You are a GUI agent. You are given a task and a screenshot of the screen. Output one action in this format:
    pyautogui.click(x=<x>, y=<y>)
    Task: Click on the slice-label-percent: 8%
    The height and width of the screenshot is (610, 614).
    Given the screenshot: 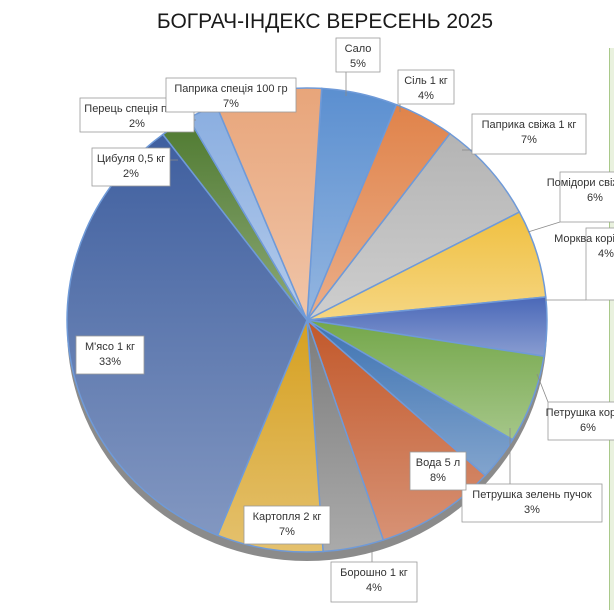 What is the action you would take?
    pyautogui.click(x=438, y=478)
    